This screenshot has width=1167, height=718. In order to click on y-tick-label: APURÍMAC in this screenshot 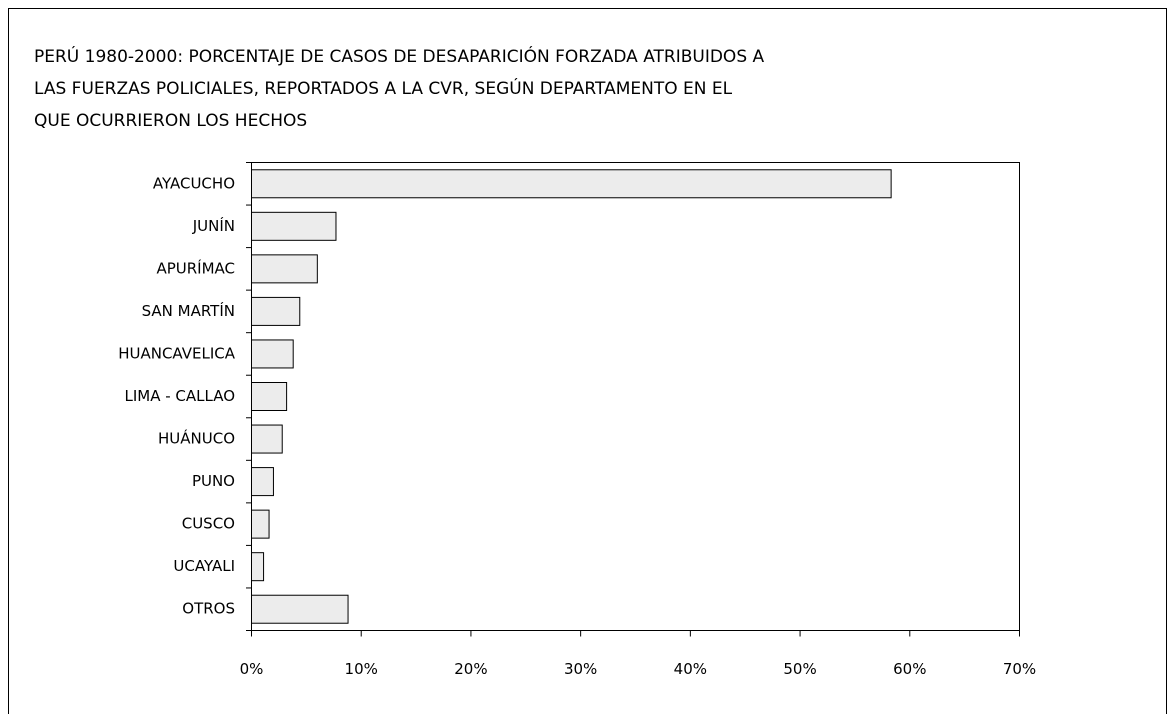, I will do `click(195, 267)`.